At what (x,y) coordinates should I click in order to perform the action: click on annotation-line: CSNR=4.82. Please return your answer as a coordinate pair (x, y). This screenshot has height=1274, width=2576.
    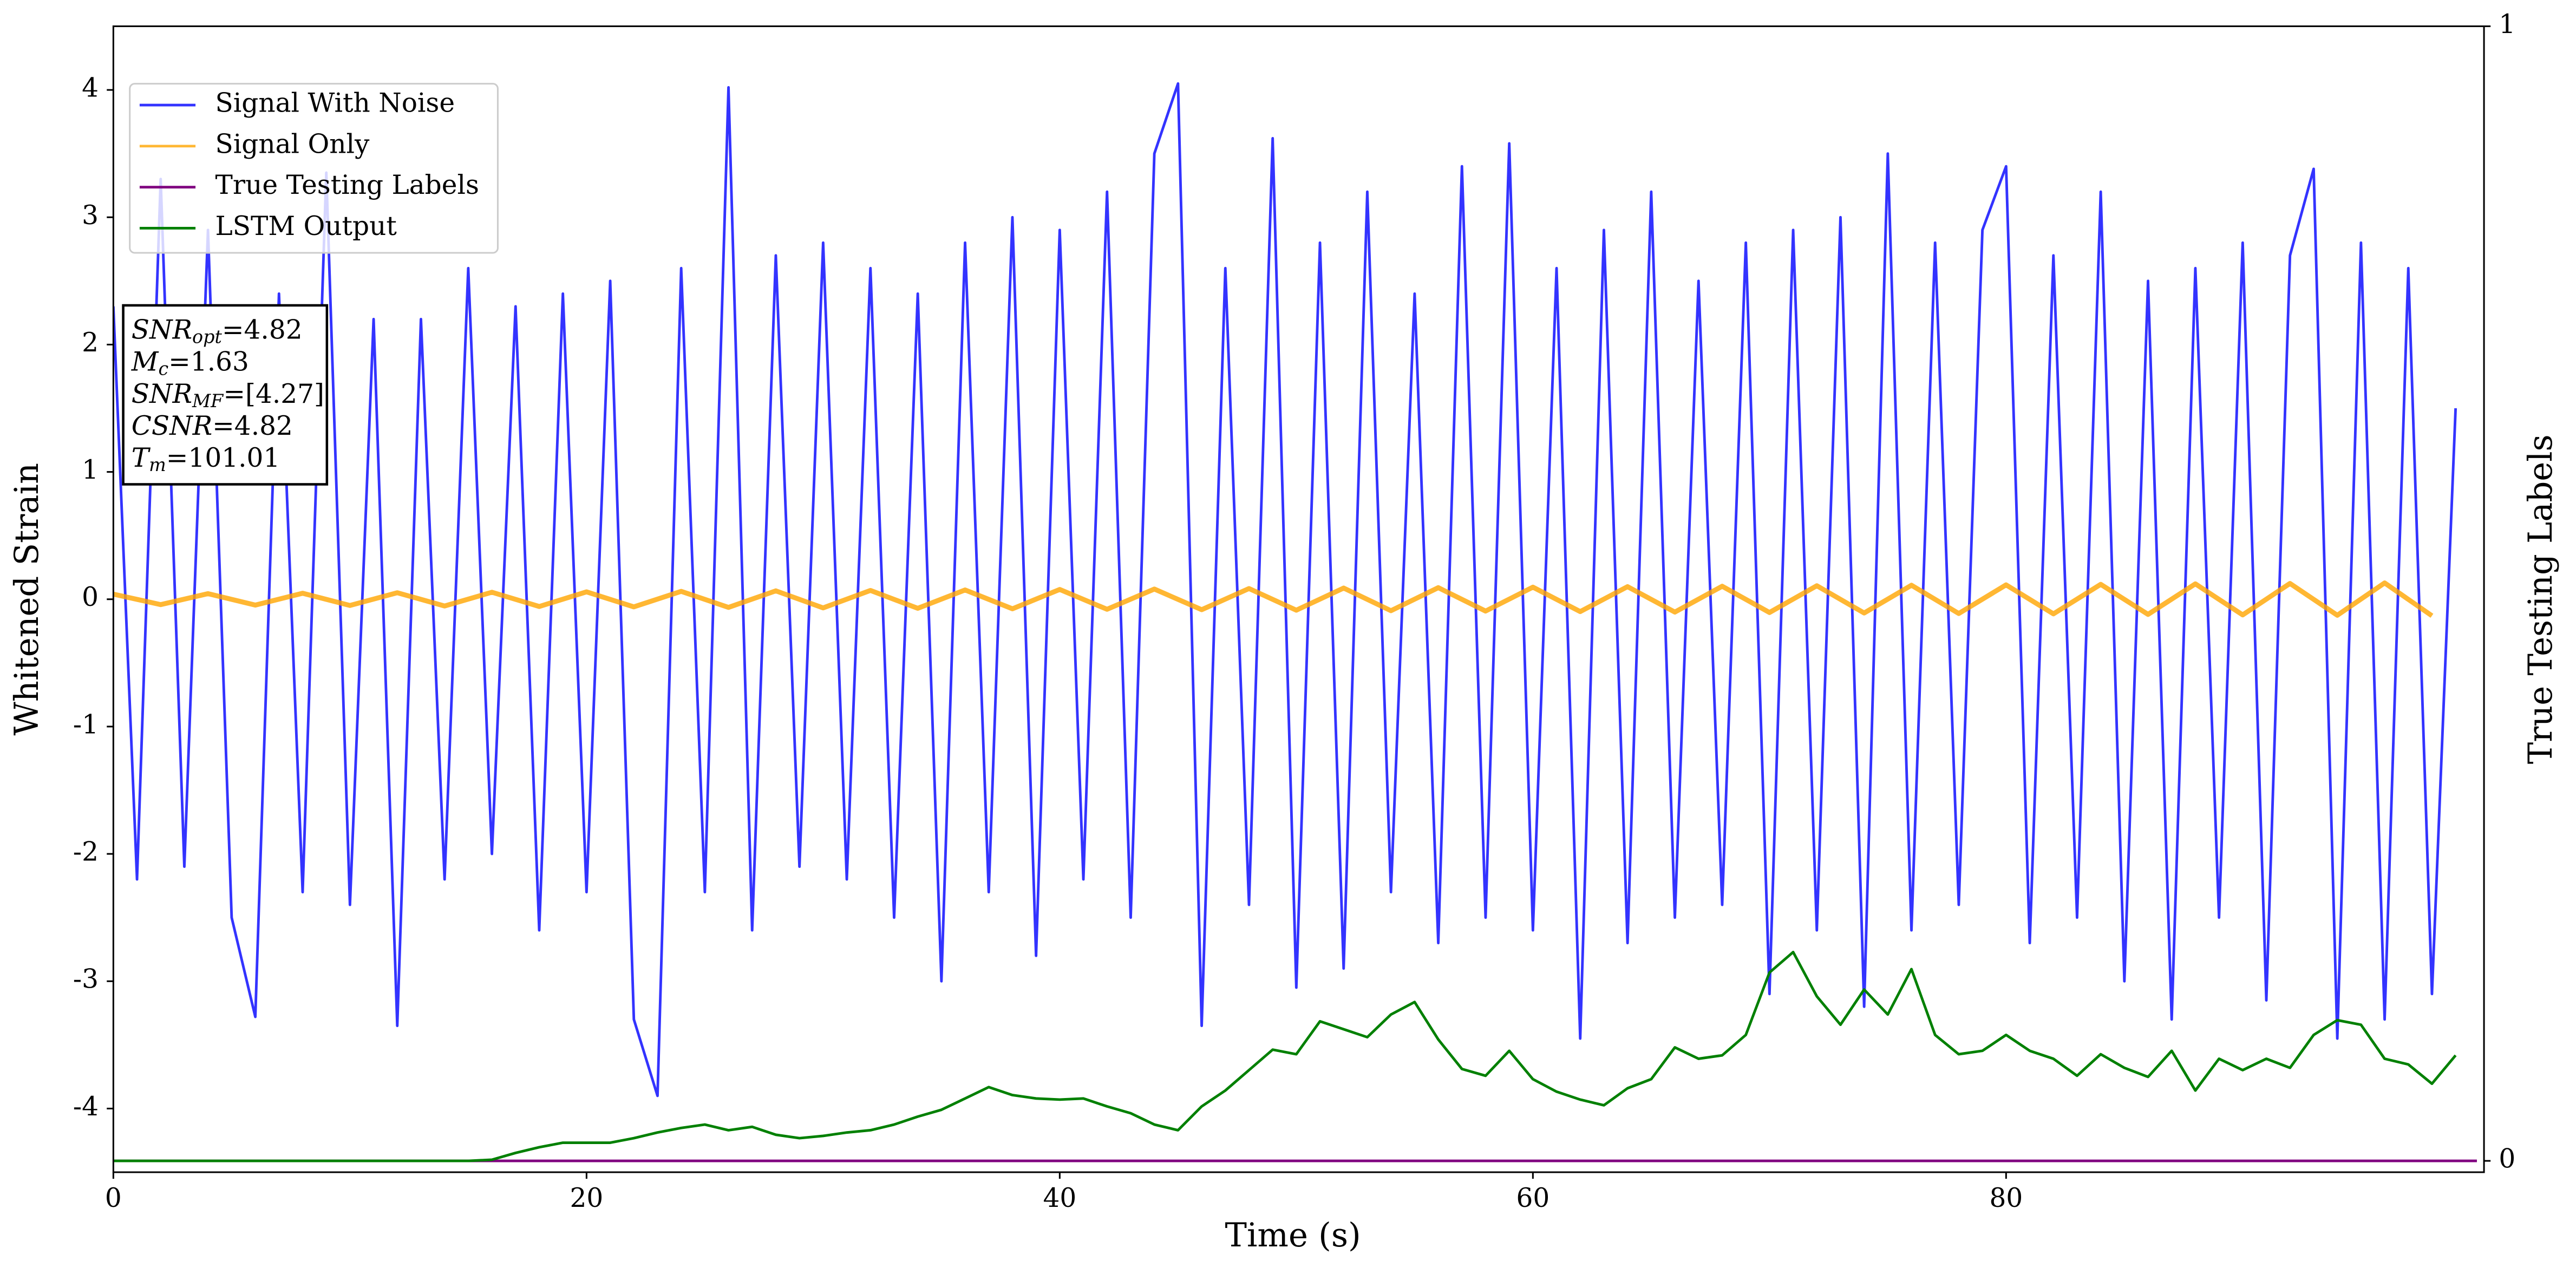
    Looking at the image, I should click on (212, 425).